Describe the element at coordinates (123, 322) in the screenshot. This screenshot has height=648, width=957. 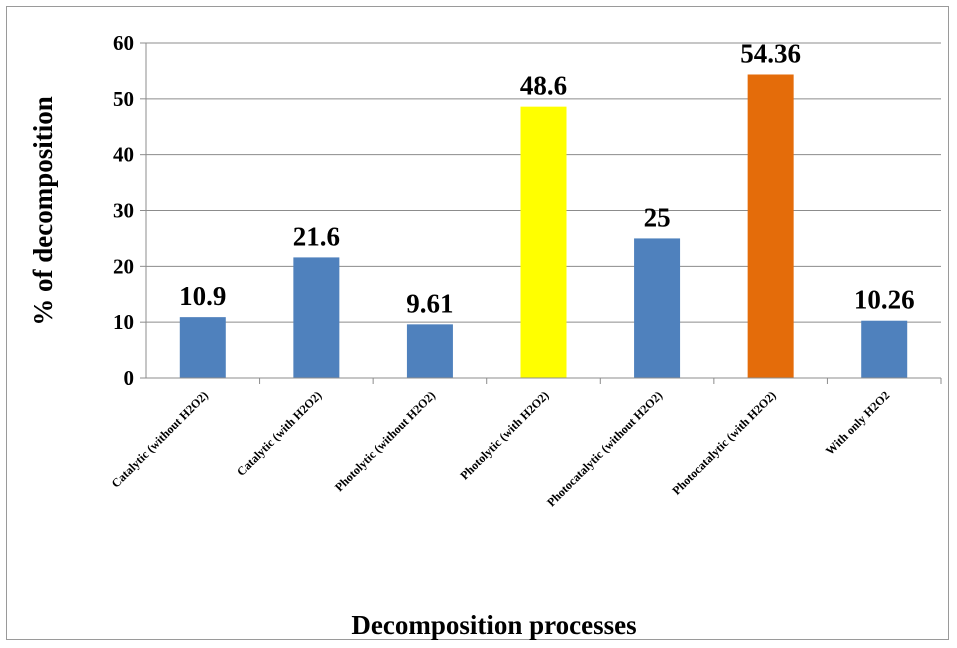
I see `y-tick-label: 10` at that location.